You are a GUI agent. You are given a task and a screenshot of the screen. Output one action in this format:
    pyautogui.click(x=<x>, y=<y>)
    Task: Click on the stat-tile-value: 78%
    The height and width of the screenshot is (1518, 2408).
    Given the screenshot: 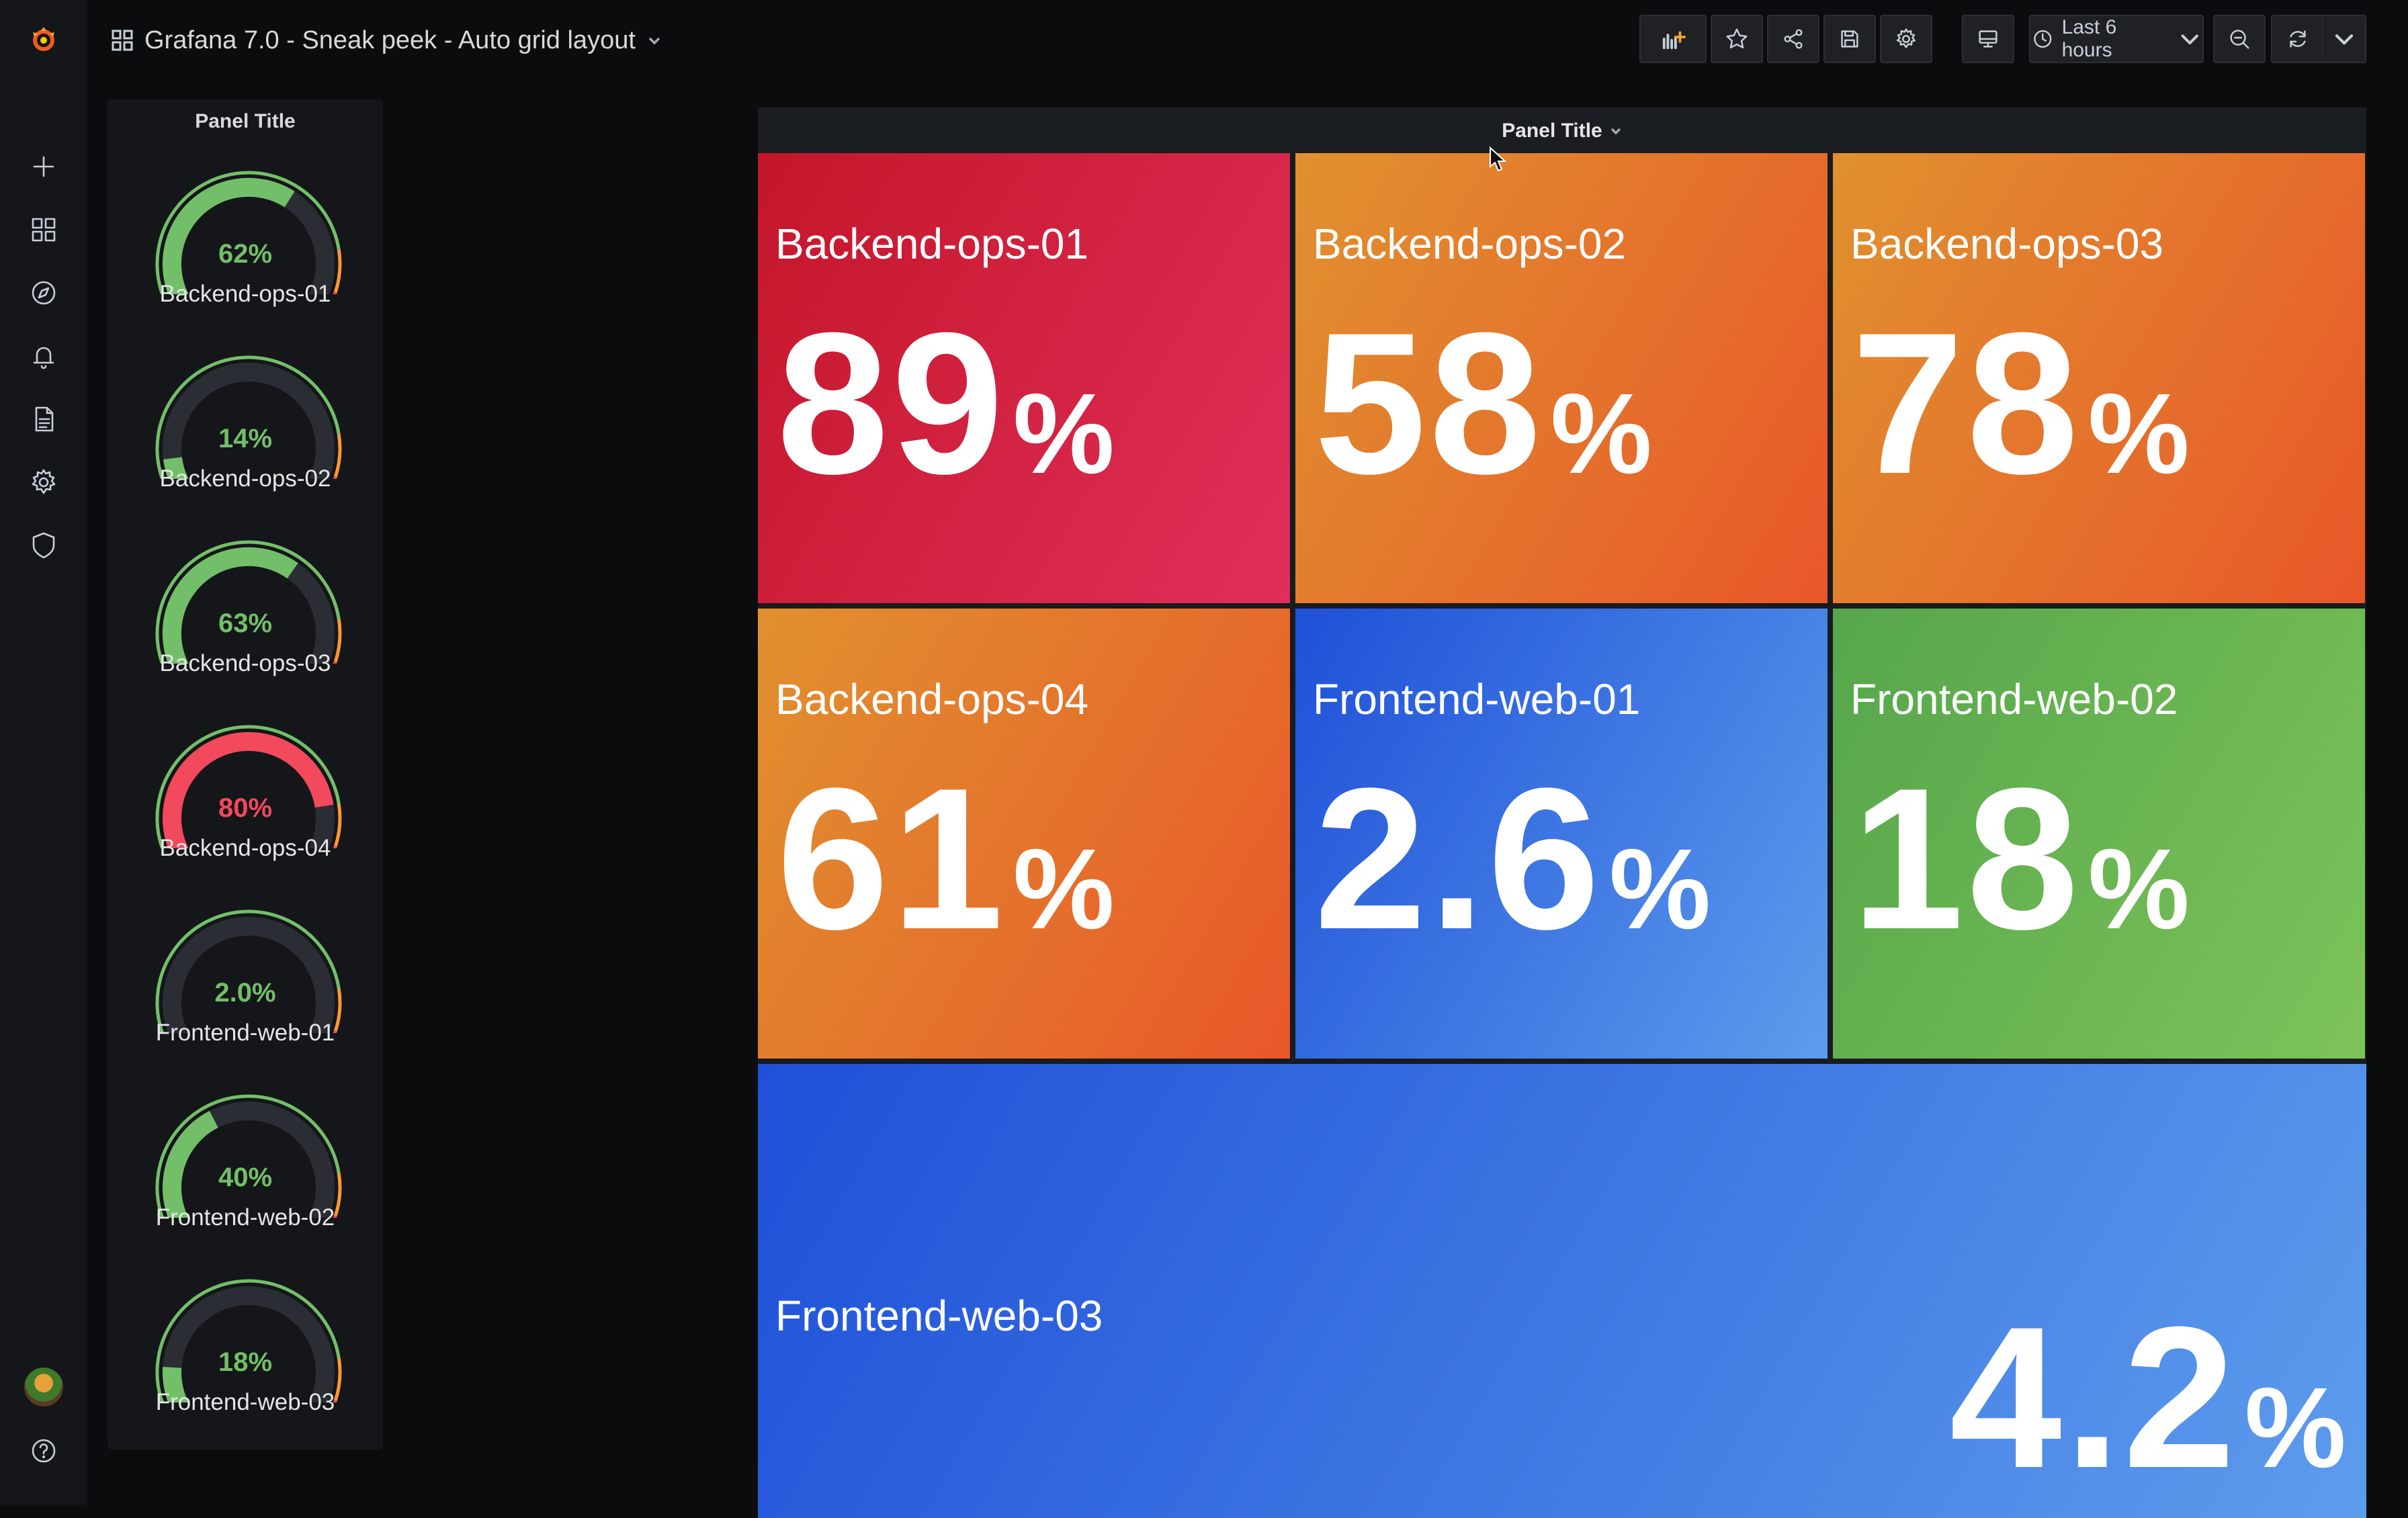 What is the action you would take?
    pyautogui.click(x=2021, y=403)
    